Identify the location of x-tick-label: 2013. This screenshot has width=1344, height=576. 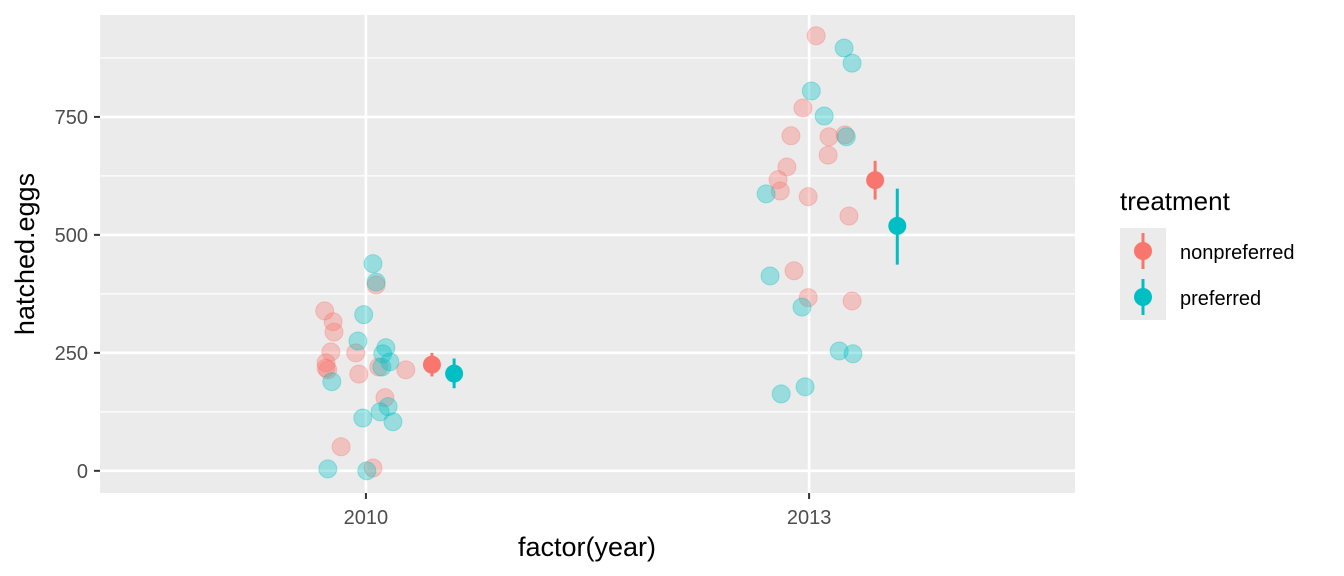
(809, 518).